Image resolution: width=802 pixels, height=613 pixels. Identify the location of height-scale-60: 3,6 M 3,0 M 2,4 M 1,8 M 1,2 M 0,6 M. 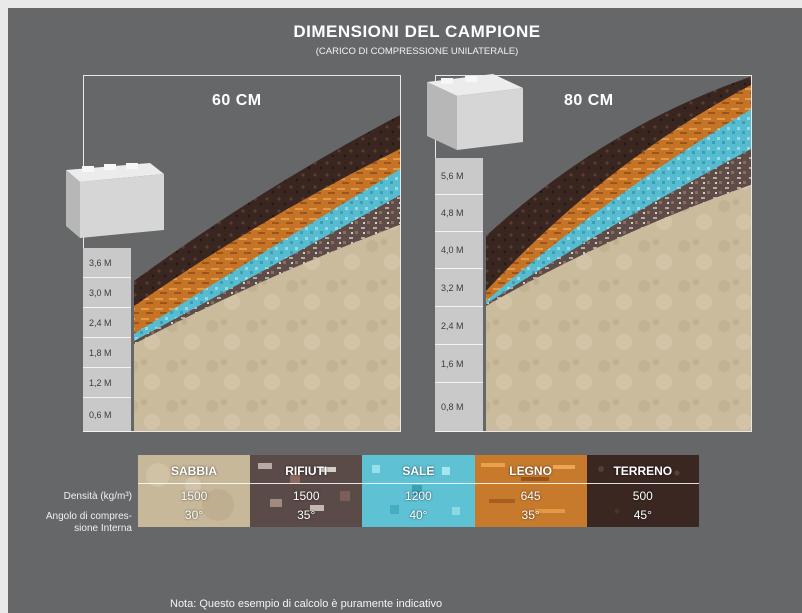
(107, 340).